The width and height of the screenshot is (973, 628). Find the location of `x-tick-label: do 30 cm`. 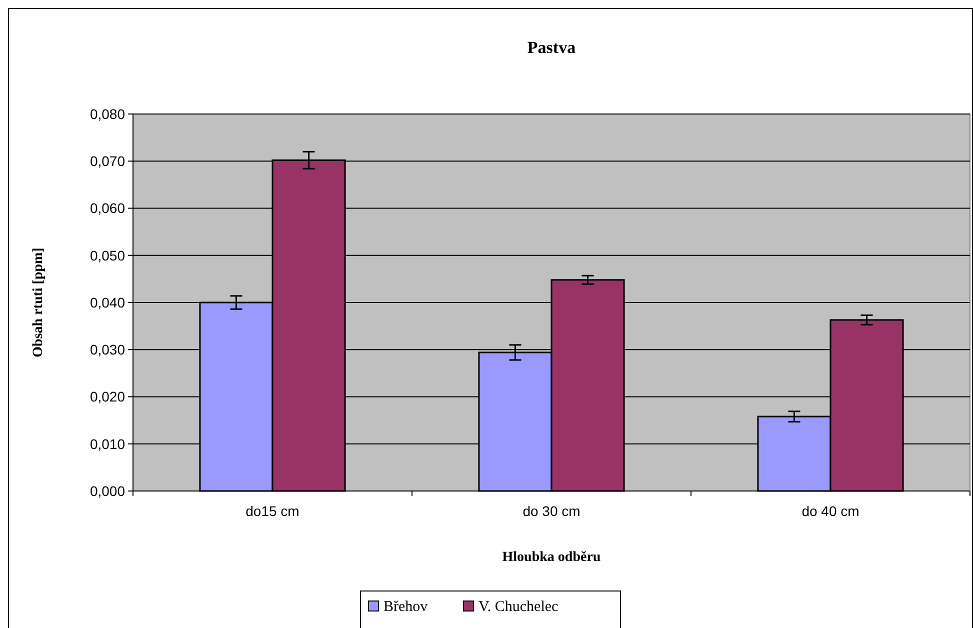

x-tick-label: do 30 cm is located at coordinates (551, 511).